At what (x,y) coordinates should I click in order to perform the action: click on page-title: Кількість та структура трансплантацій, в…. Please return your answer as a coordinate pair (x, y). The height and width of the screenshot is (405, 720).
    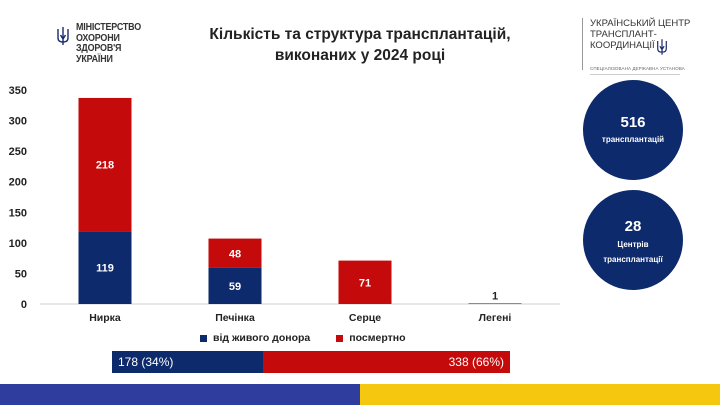
    Looking at the image, I should click on (360, 45).